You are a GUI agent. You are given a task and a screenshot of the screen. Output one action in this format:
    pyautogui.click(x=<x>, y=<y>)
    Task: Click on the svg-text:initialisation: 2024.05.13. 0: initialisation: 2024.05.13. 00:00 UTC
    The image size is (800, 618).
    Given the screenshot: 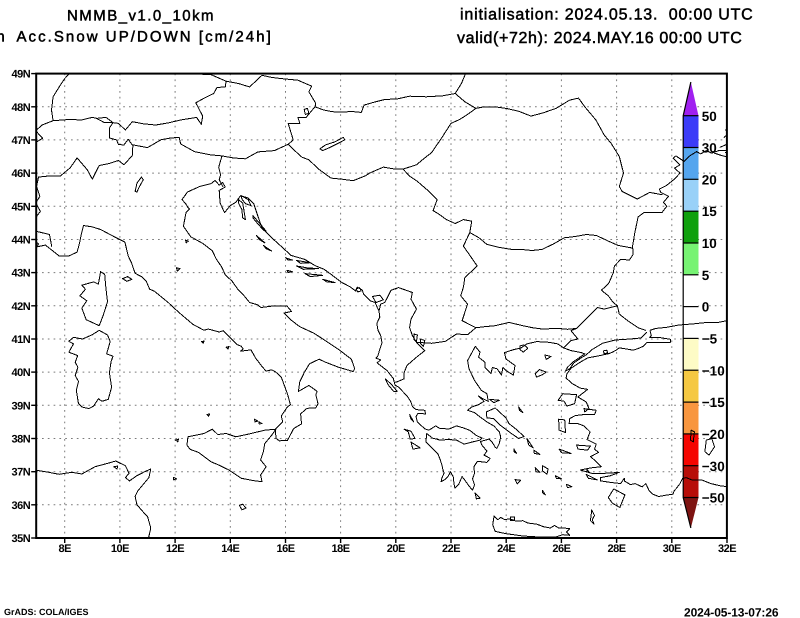 What is the action you would take?
    pyautogui.click(x=607, y=14)
    